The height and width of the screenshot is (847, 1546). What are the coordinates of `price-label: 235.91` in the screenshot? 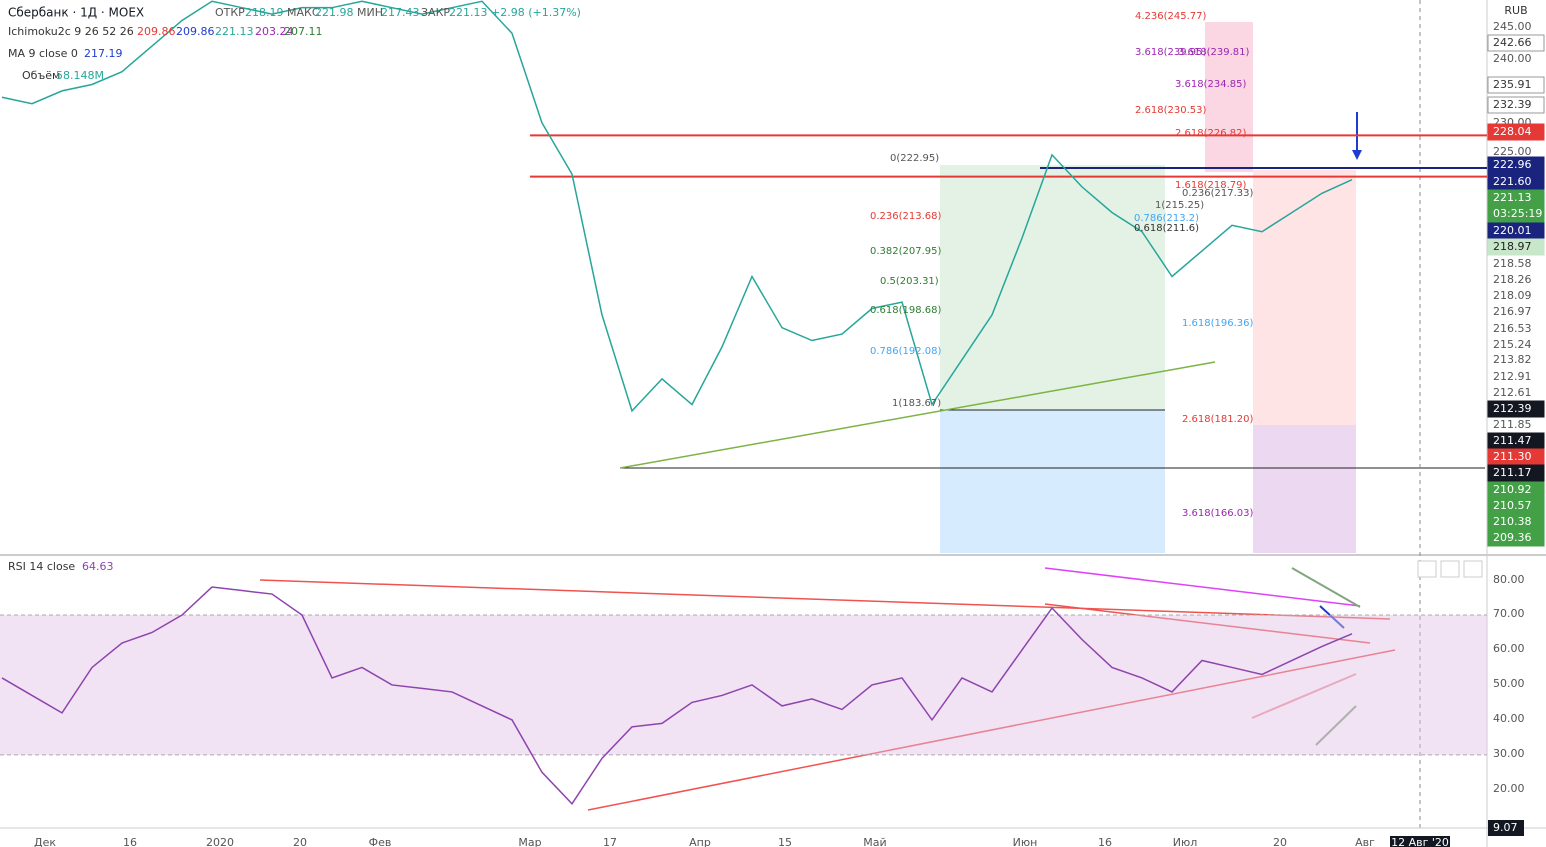 It's located at (1512, 84).